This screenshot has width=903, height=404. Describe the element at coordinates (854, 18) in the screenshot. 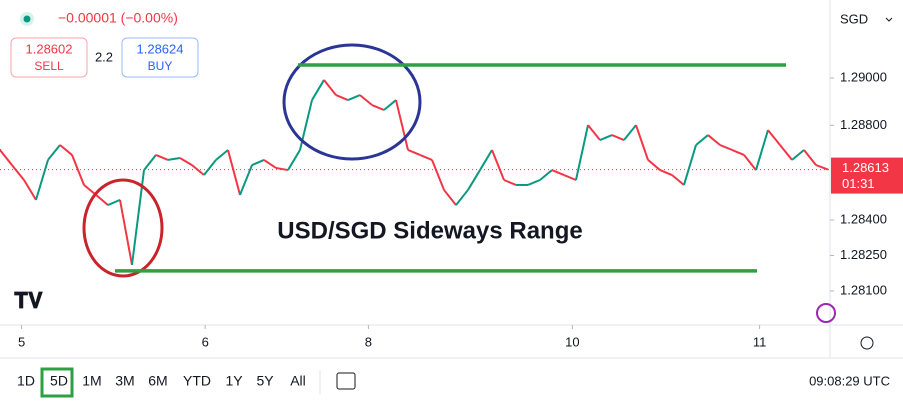

I see `currency: SGD` at that location.